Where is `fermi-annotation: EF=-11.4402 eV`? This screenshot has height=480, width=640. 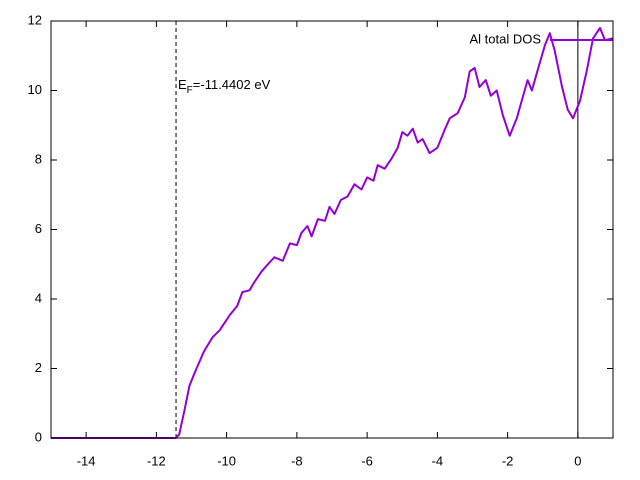 fermi-annotation: EF=-11.4402 eV is located at coordinates (224, 86).